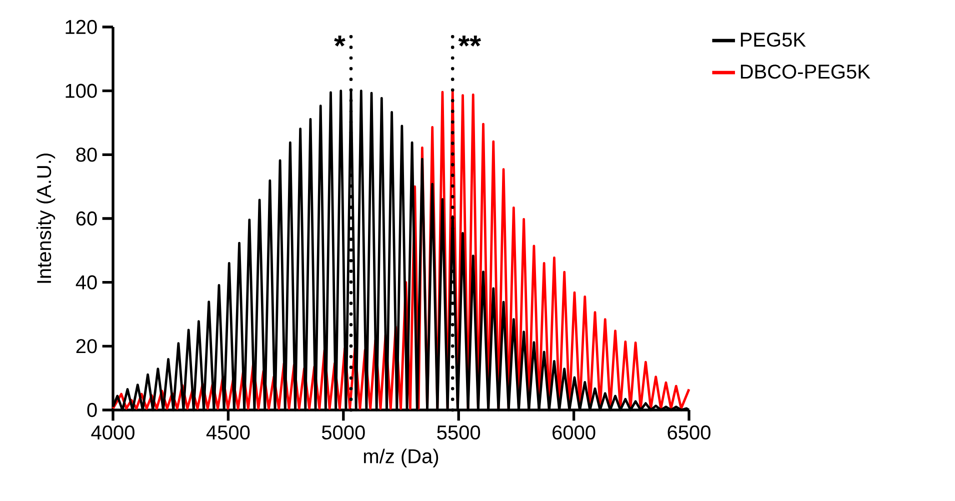 The width and height of the screenshot is (955, 501). I want to click on y-tick-label: 20, so click(86, 346).